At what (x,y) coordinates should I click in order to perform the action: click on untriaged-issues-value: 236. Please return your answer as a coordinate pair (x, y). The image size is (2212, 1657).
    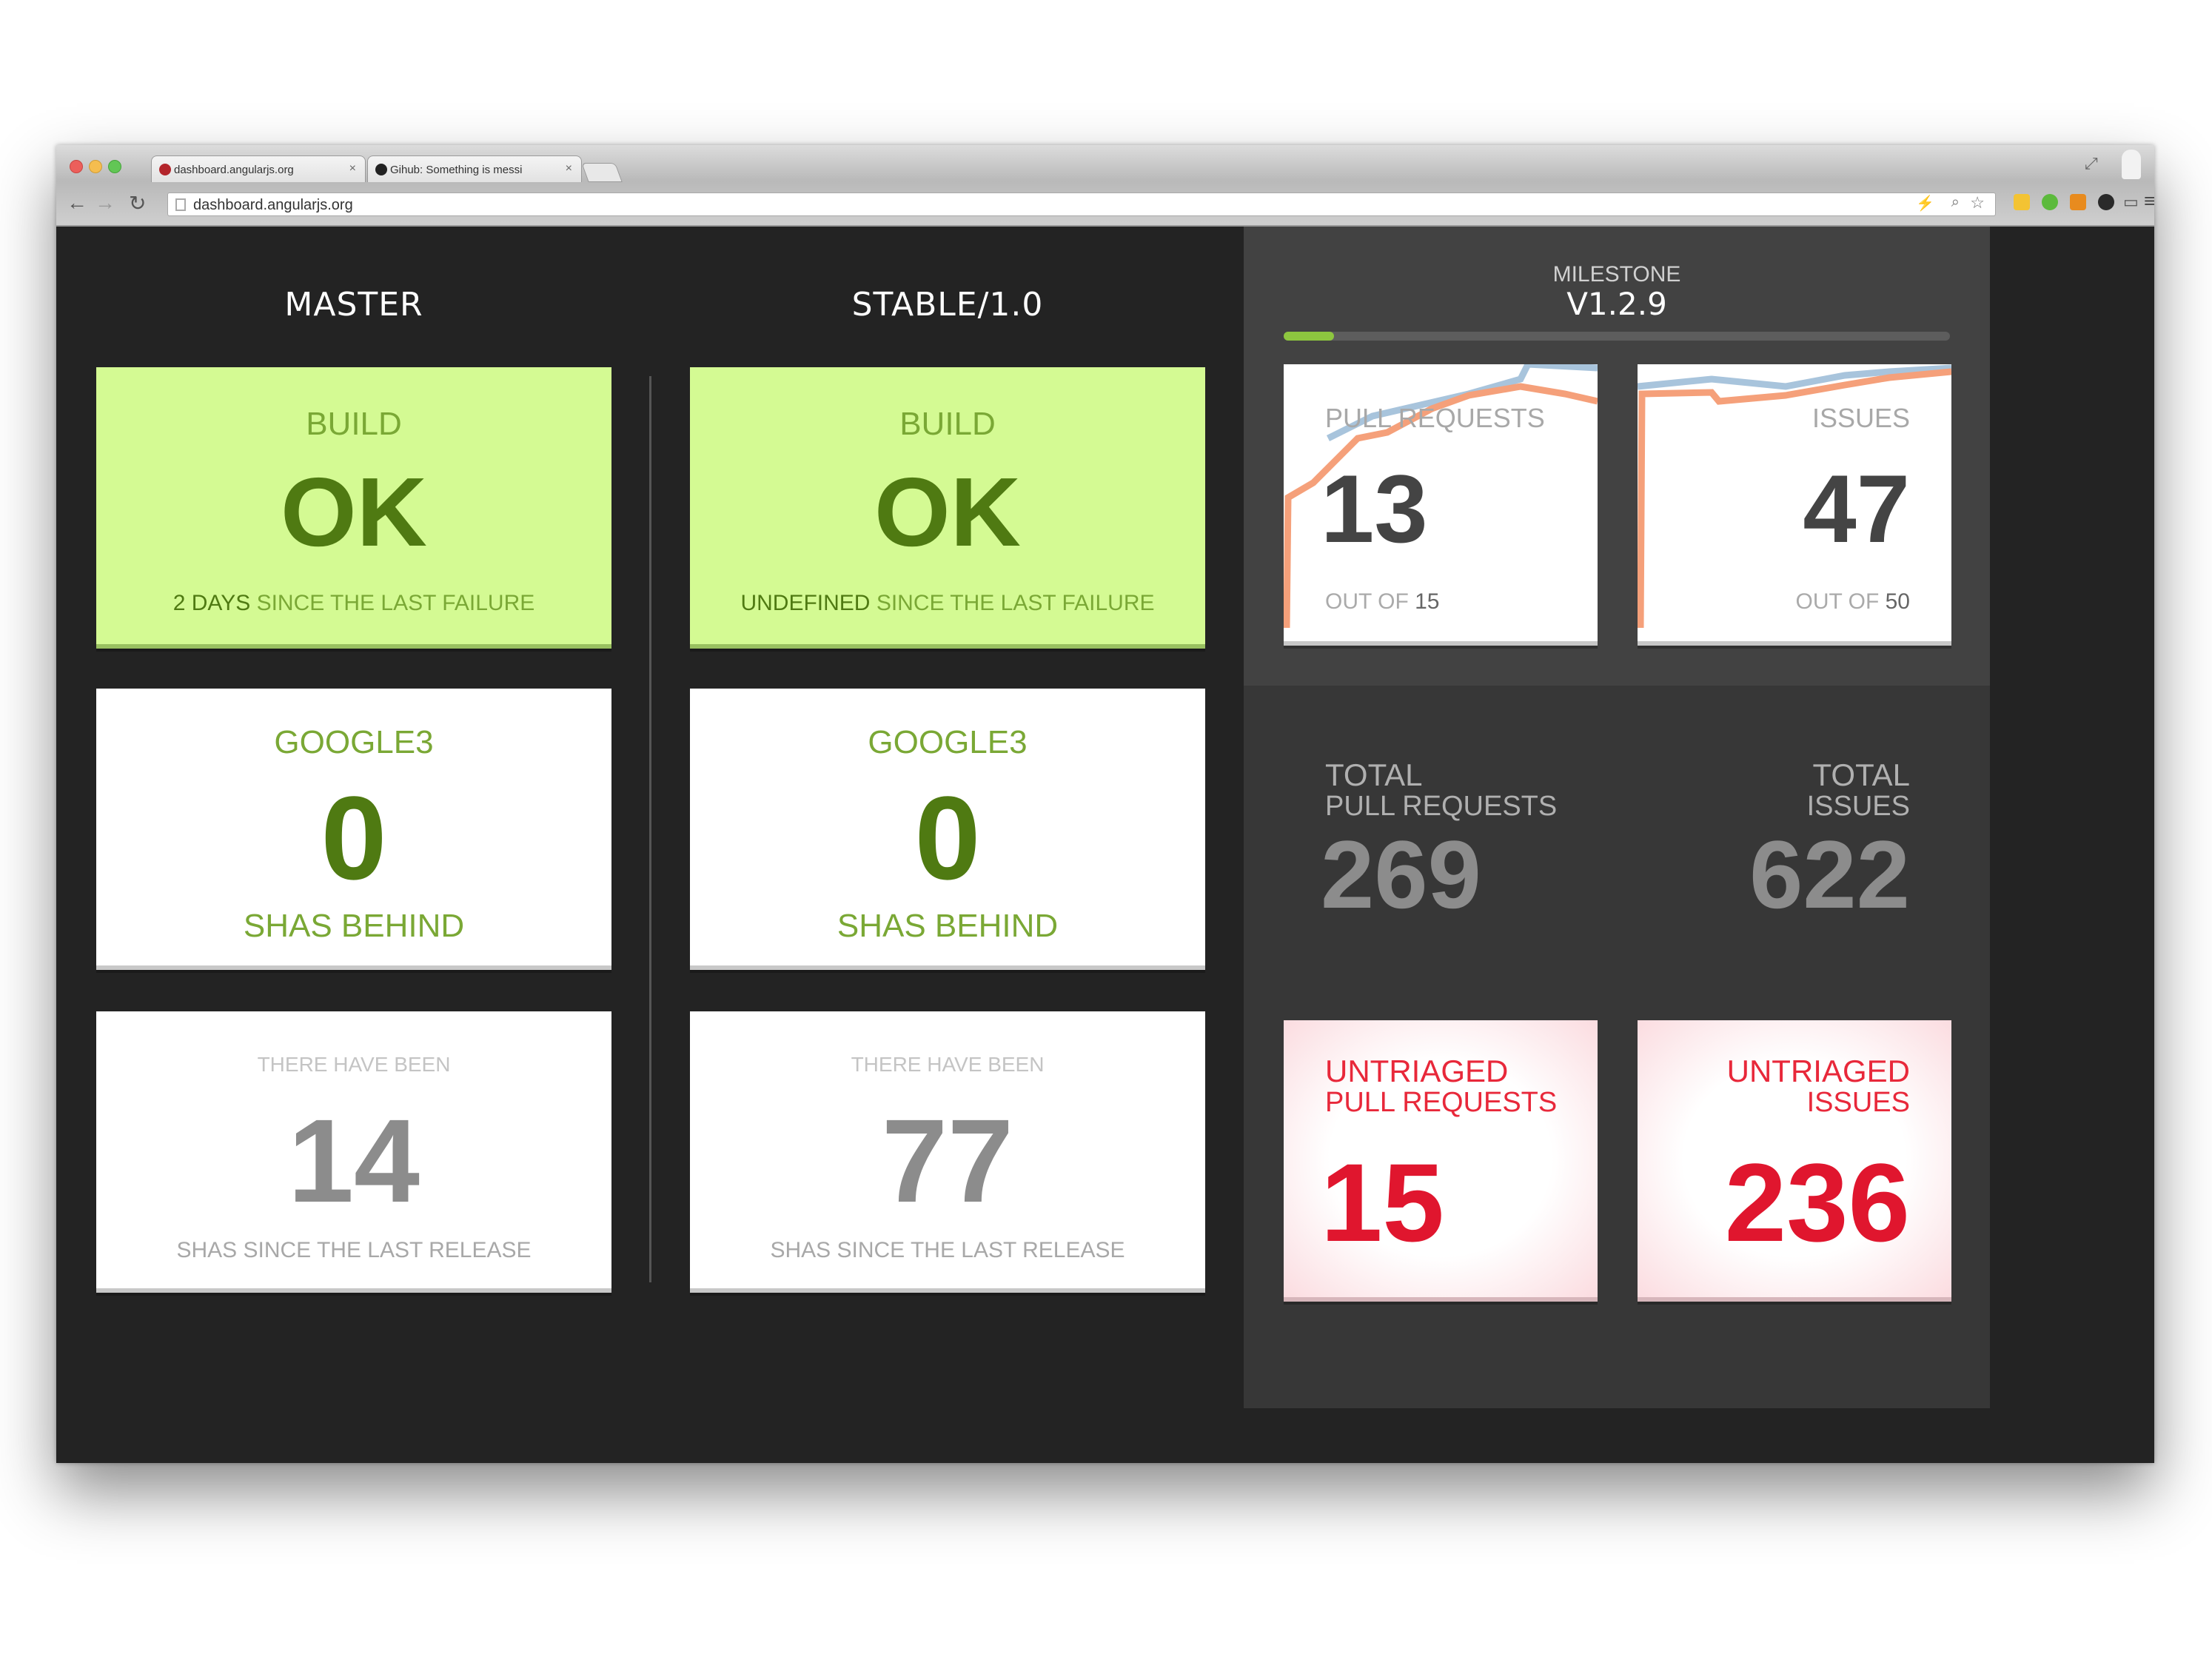
    Looking at the image, I should click on (1817, 1202).